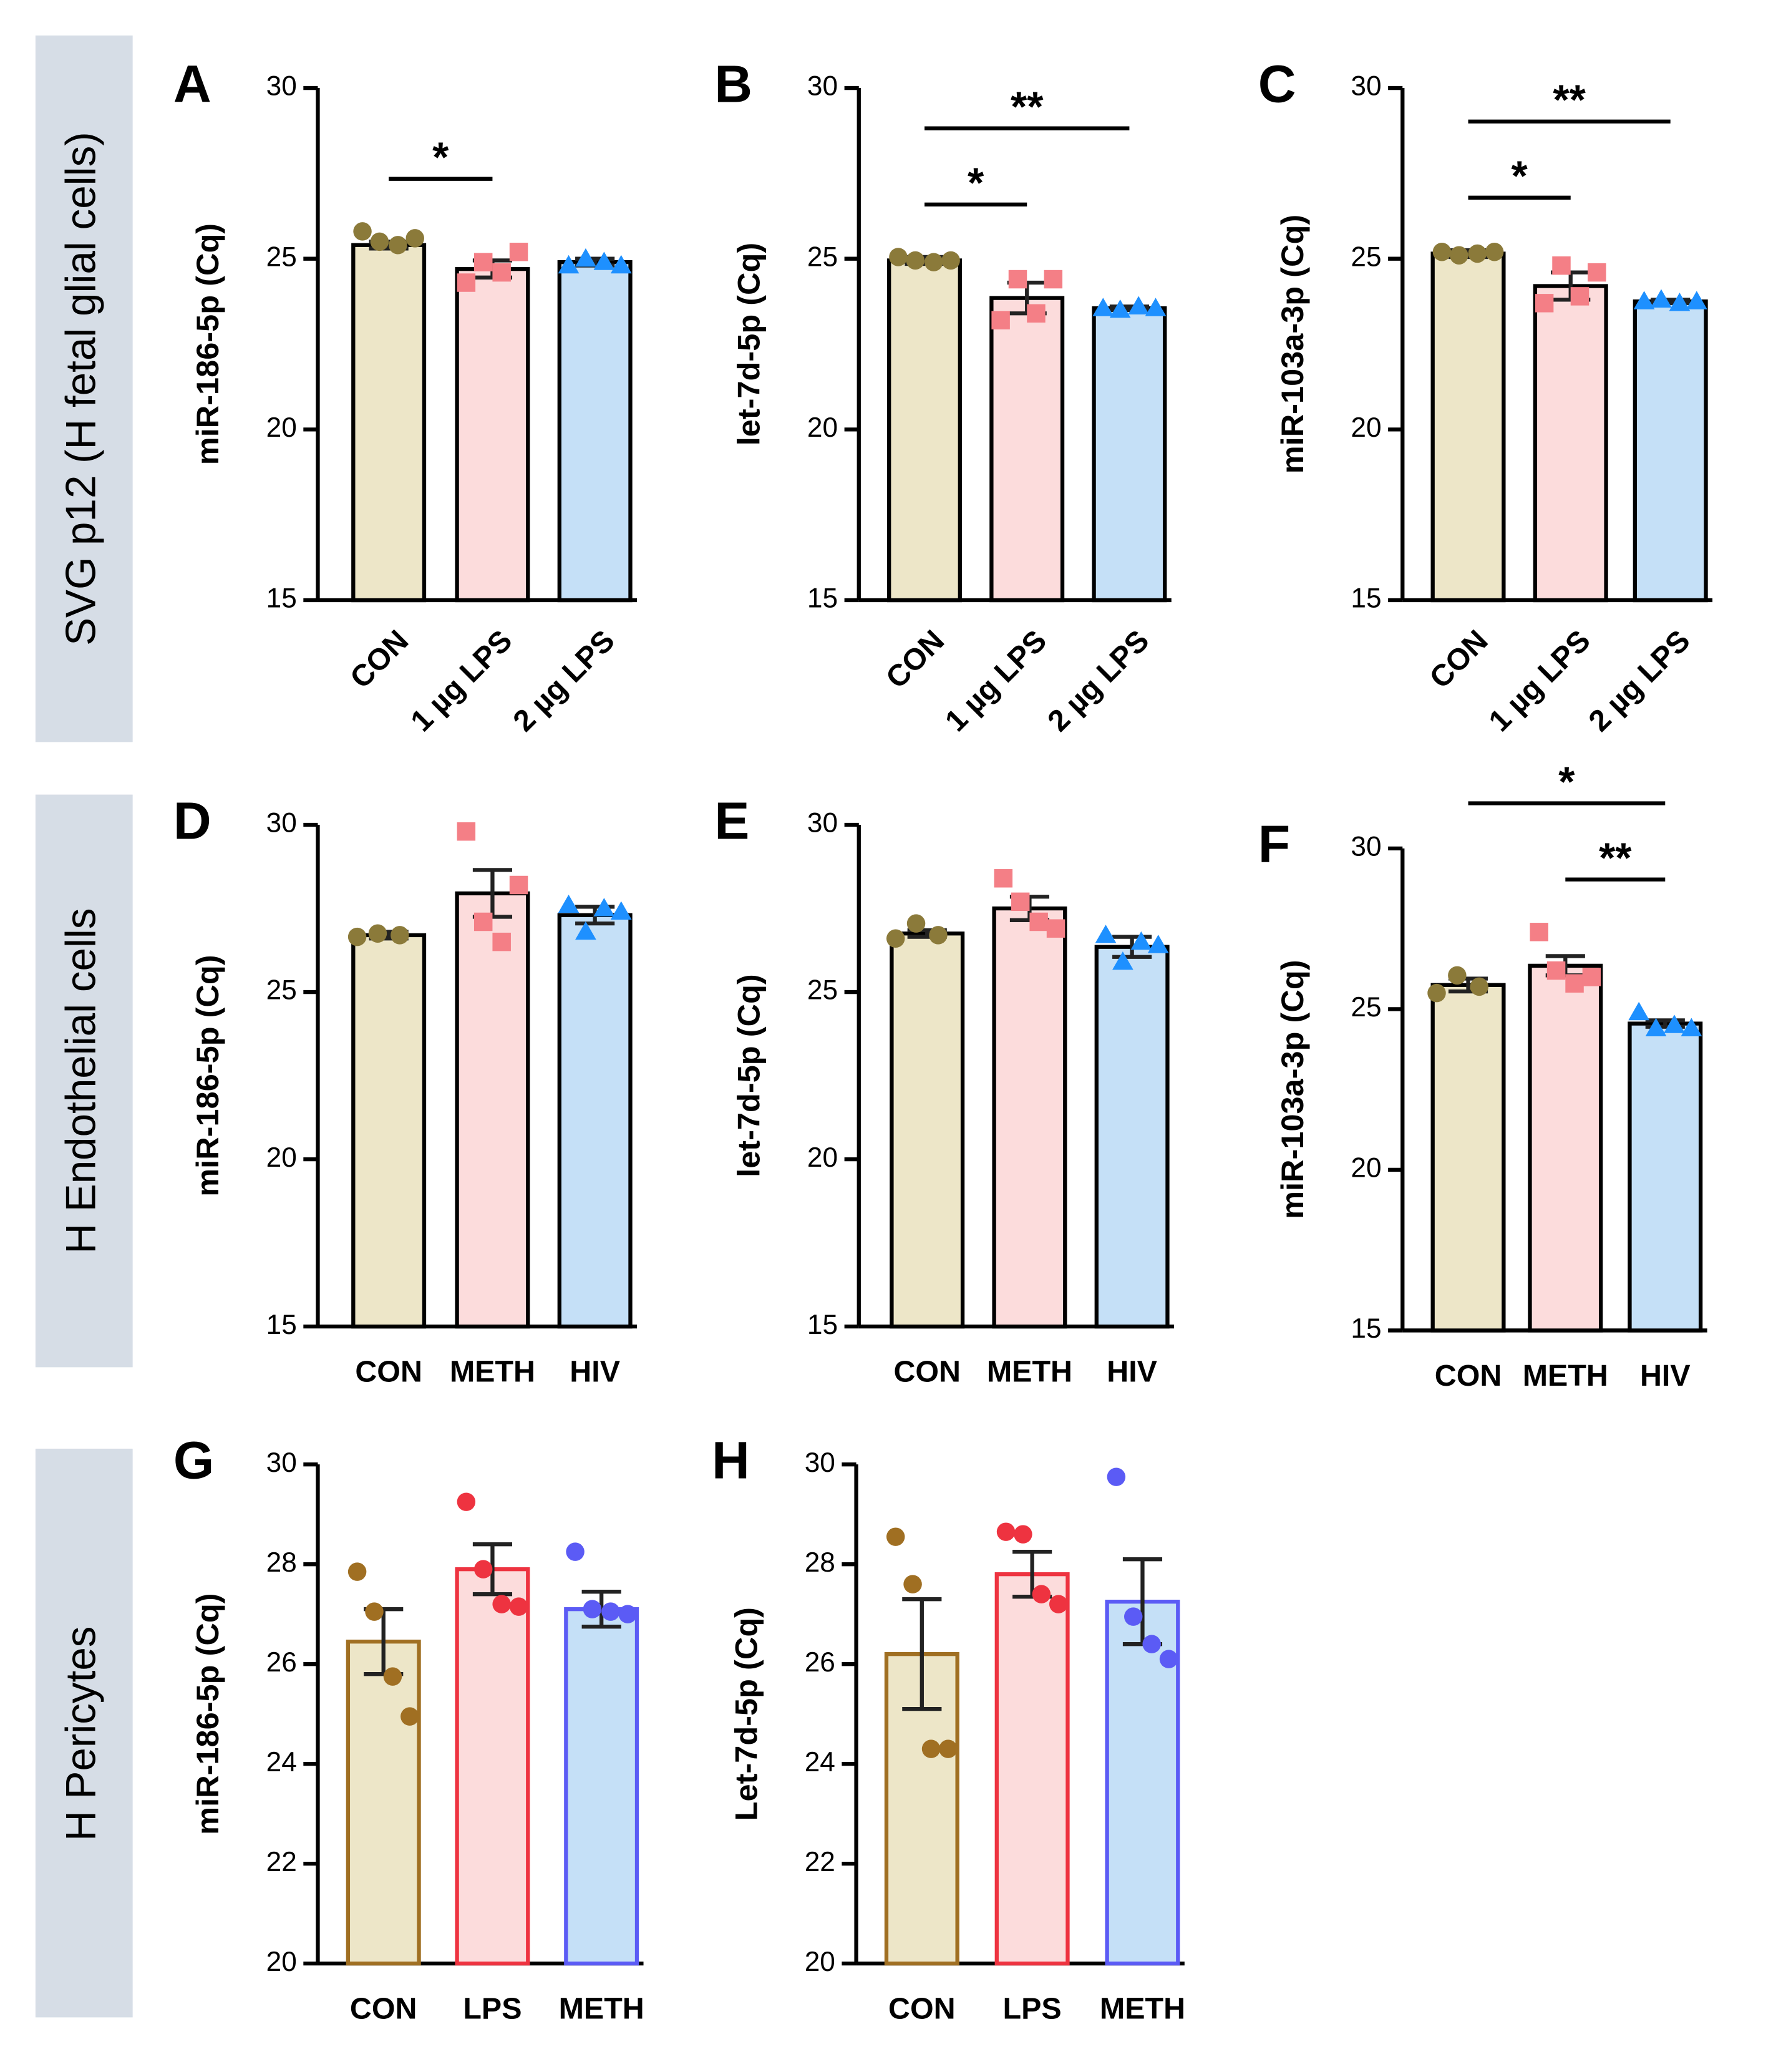 The image size is (1786, 2072). Describe the element at coordinates (192, 820) in the screenshot. I see `panel-label: D` at that location.